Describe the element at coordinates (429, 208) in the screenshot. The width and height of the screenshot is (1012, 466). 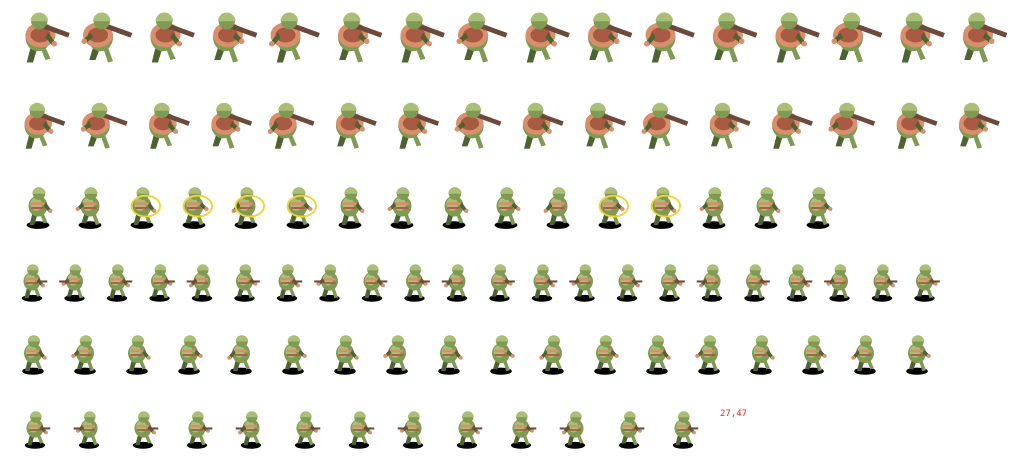
I see `sprite-row-melee-slash-attack` at that location.